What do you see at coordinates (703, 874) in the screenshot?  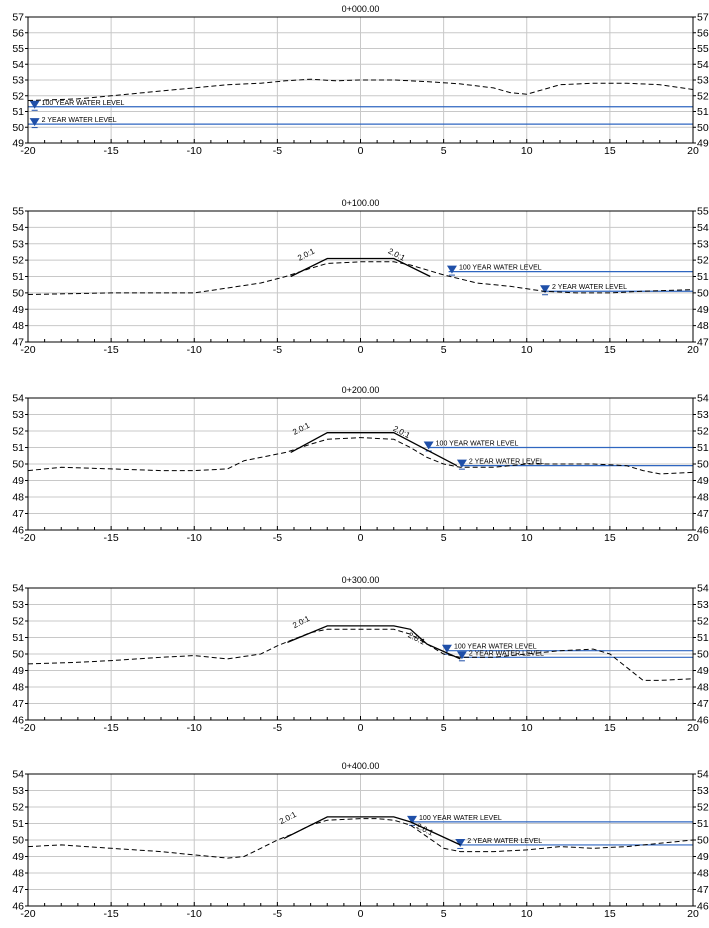 I see `y-tick-label-right: 48` at bounding box center [703, 874].